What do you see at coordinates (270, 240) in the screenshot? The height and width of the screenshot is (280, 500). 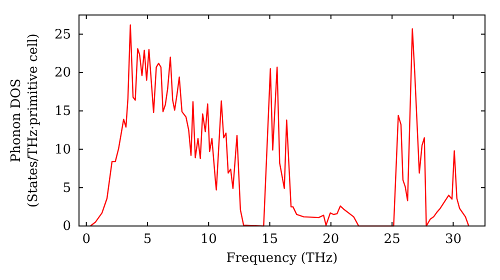 I see `x-tick-label: 15` at bounding box center [270, 240].